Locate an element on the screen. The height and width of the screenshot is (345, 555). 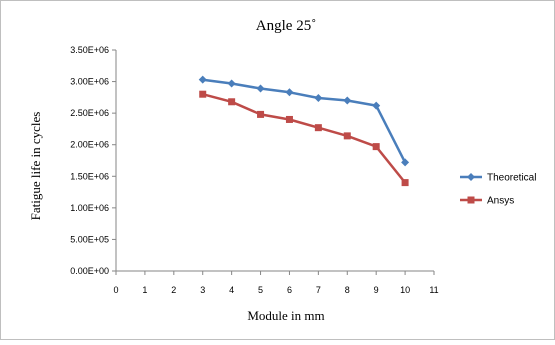
y-tick-label: 3.50E+06 is located at coordinates (89, 50).